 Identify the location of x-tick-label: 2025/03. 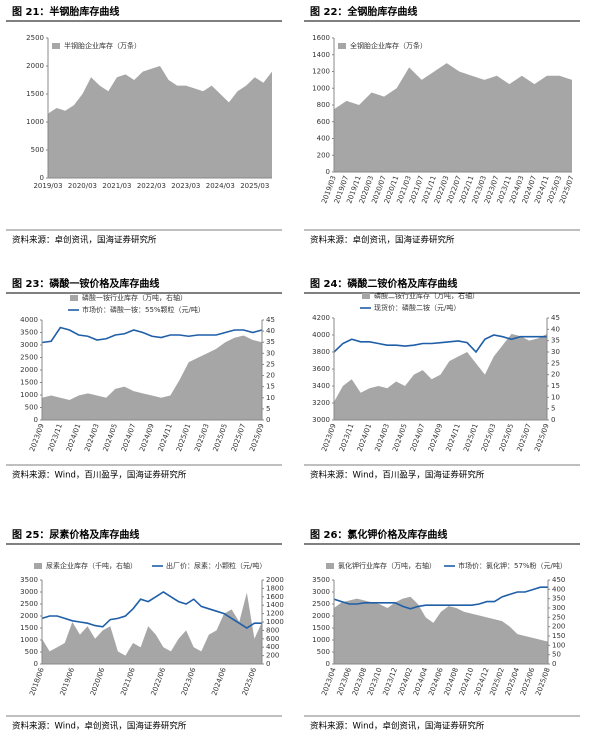
(201, 438).